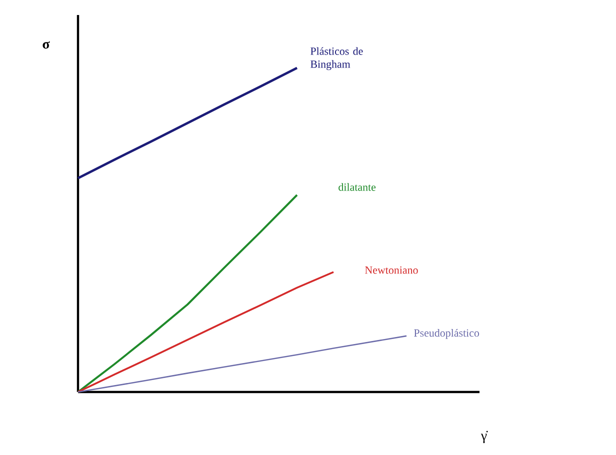 The width and height of the screenshot is (616, 455). What do you see at coordinates (391, 270) in the screenshot?
I see `text: Newtoniano` at bounding box center [391, 270].